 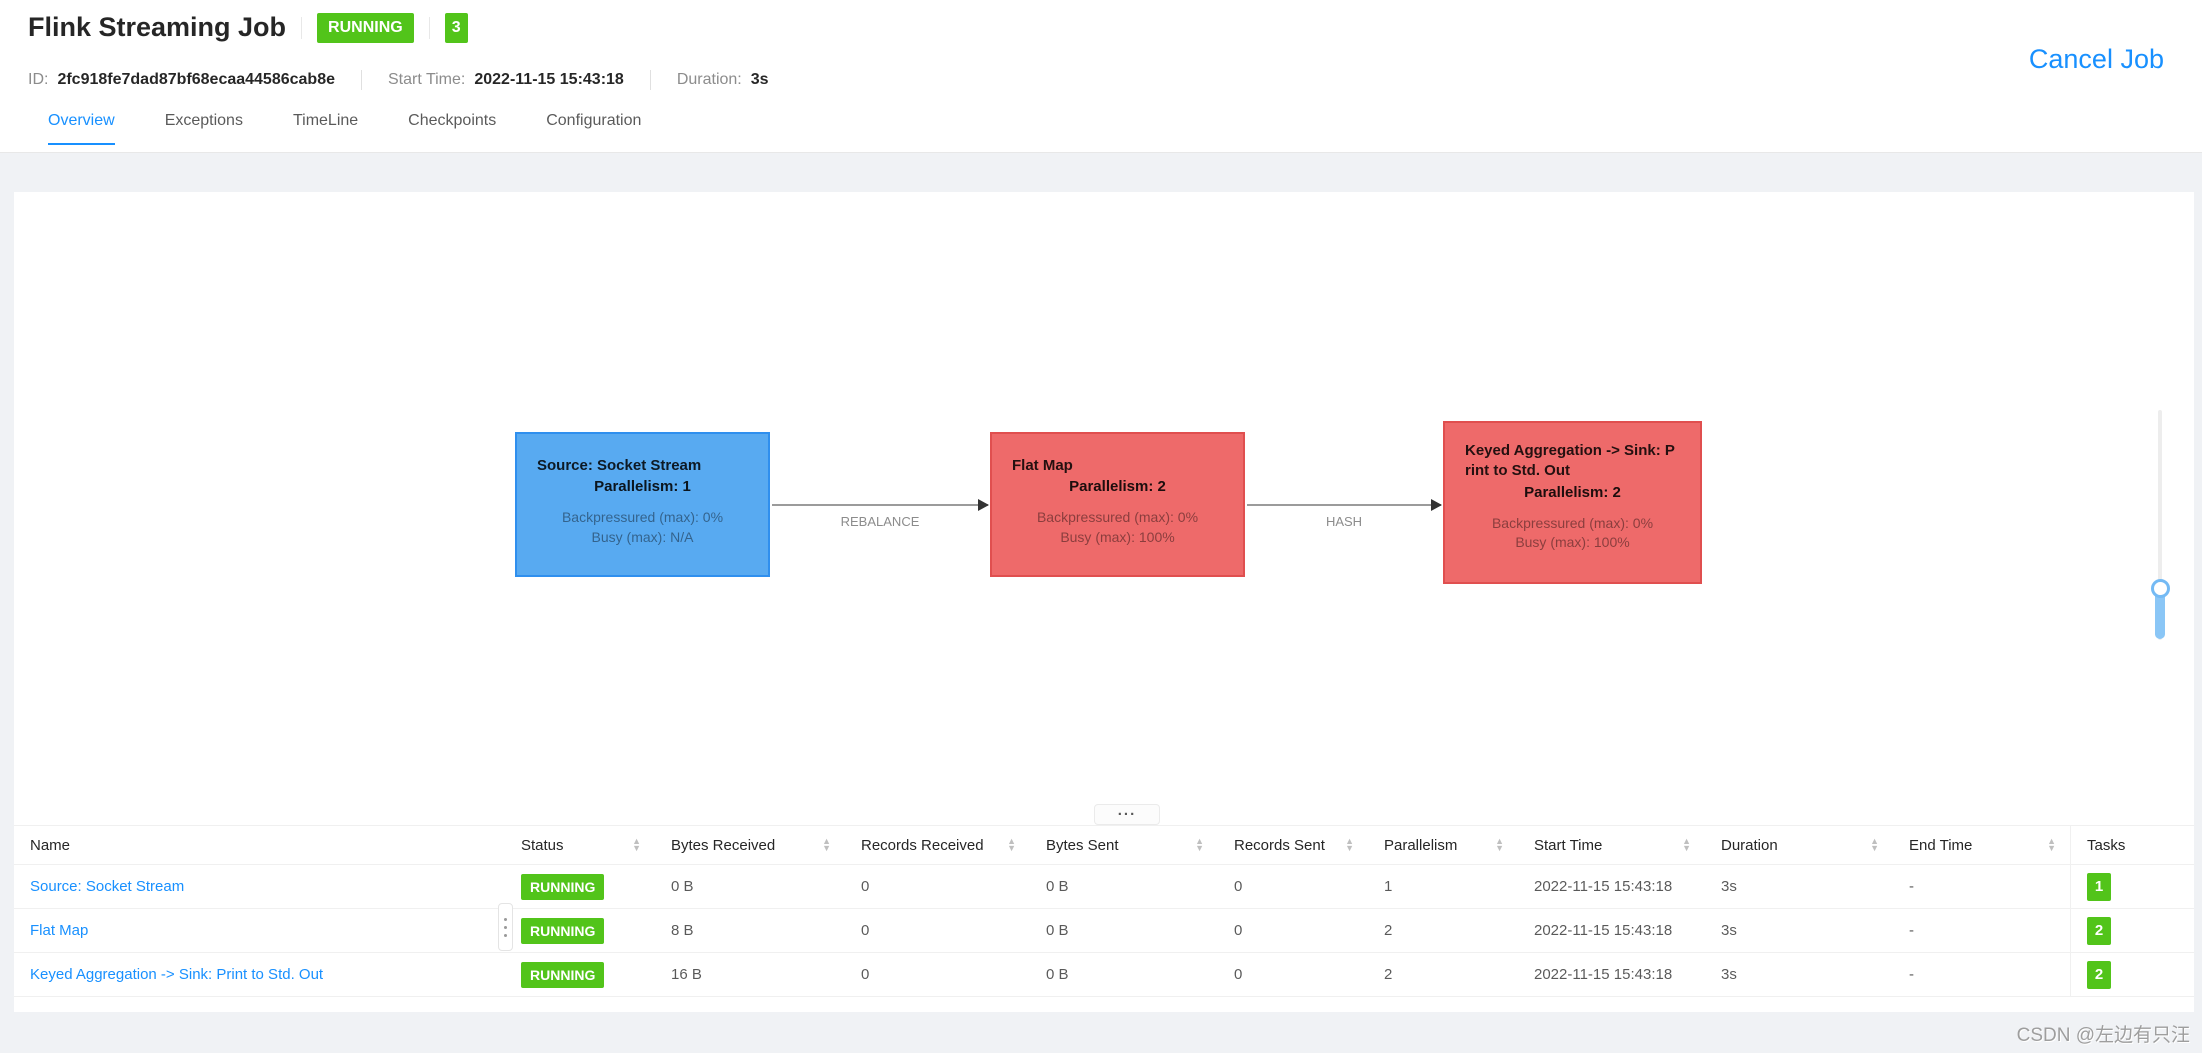 I want to click on graph-zoom-slider-fill, so click(x=2160, y=615).